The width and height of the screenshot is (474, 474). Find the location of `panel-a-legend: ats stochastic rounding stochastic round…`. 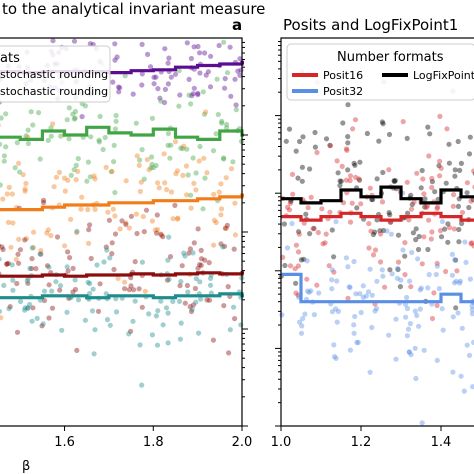

panel-a-legend: ats stochastic rounding stochastic round… is located at coordinates (55, 74).